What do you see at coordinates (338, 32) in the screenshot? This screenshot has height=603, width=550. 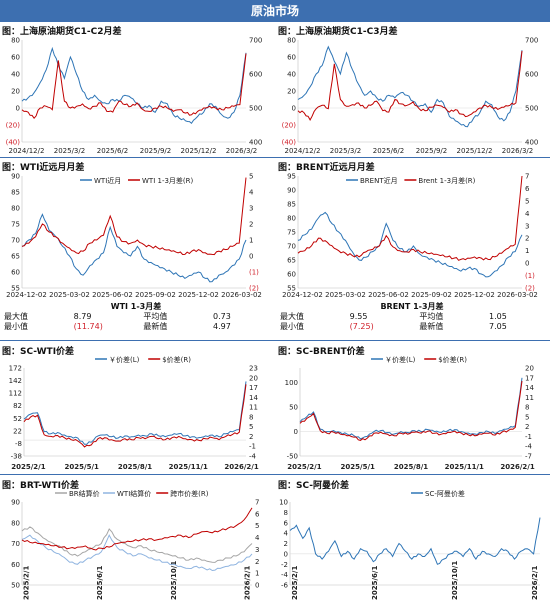 I see `panel-title-sc-c1c3: 图：上海原油期货C1-C3月差` at bounding box center [338, 32].